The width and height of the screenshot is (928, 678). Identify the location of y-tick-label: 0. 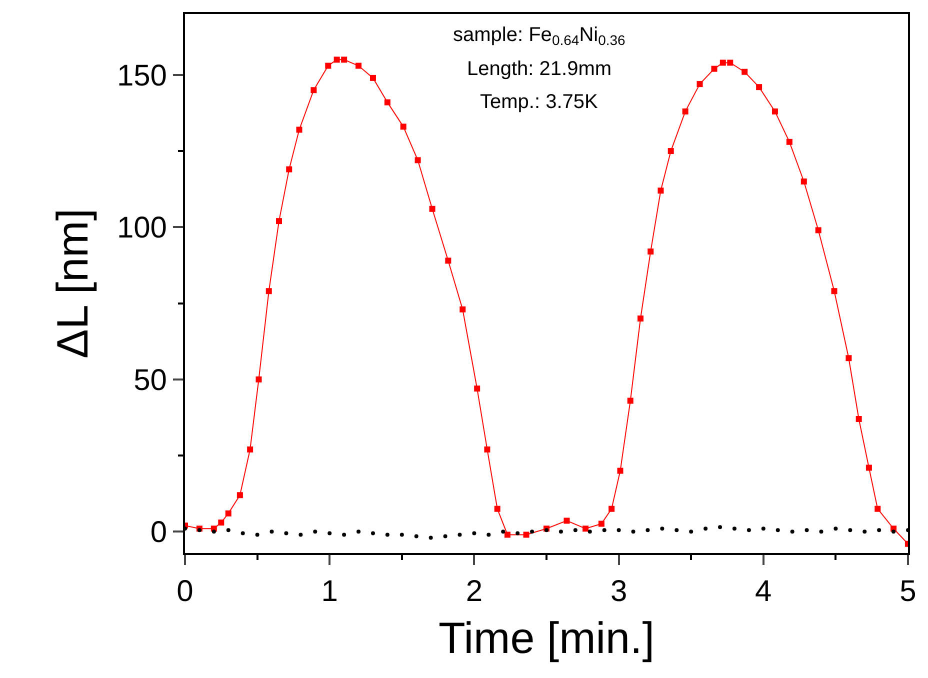
(158, 533).